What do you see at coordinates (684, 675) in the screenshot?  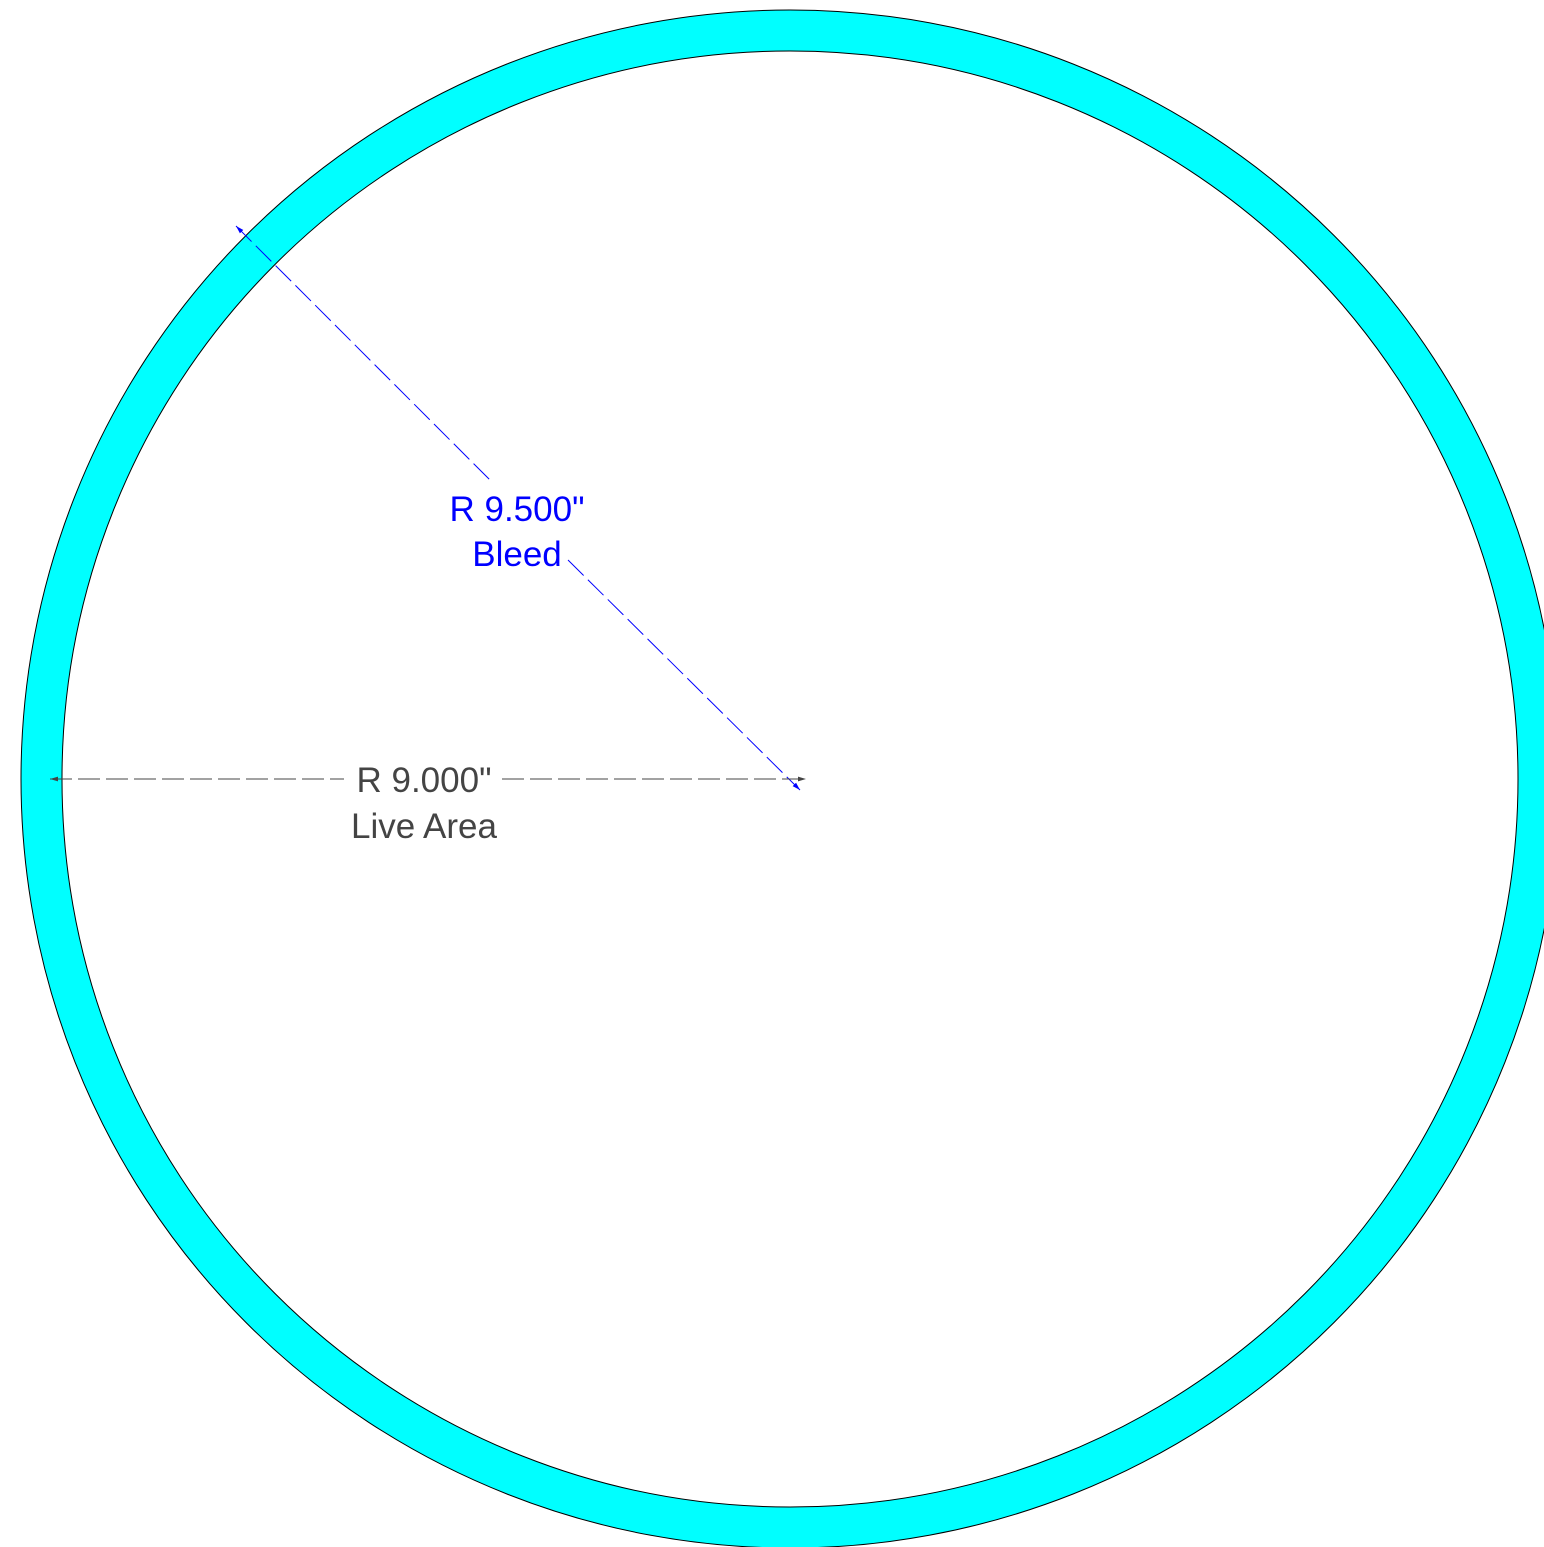 I see `bleed-dimension-line-lower` at bounding box center [684, 675].